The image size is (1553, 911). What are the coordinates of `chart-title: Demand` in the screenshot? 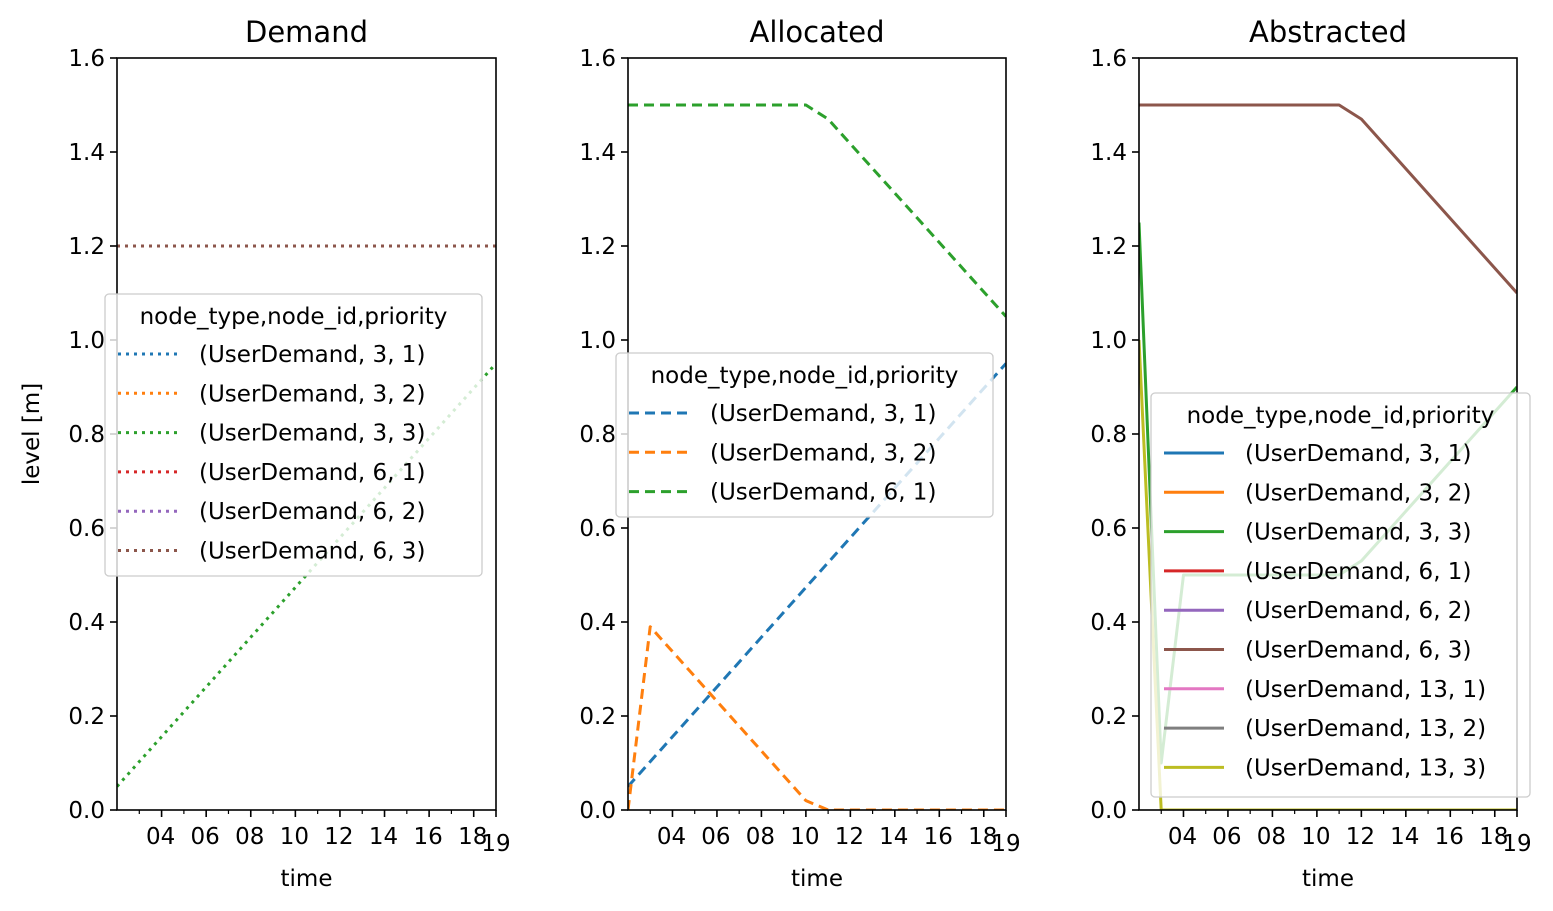 It's located at (306, 32).